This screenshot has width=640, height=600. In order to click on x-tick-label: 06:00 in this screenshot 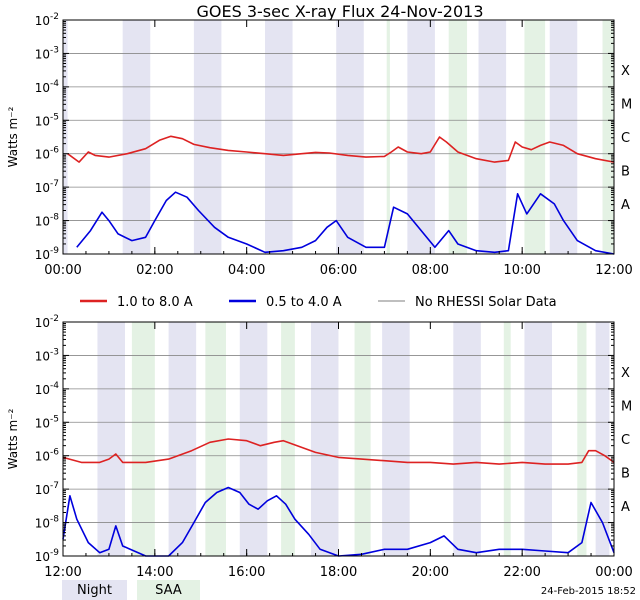, I will do `click(338, 270)`.